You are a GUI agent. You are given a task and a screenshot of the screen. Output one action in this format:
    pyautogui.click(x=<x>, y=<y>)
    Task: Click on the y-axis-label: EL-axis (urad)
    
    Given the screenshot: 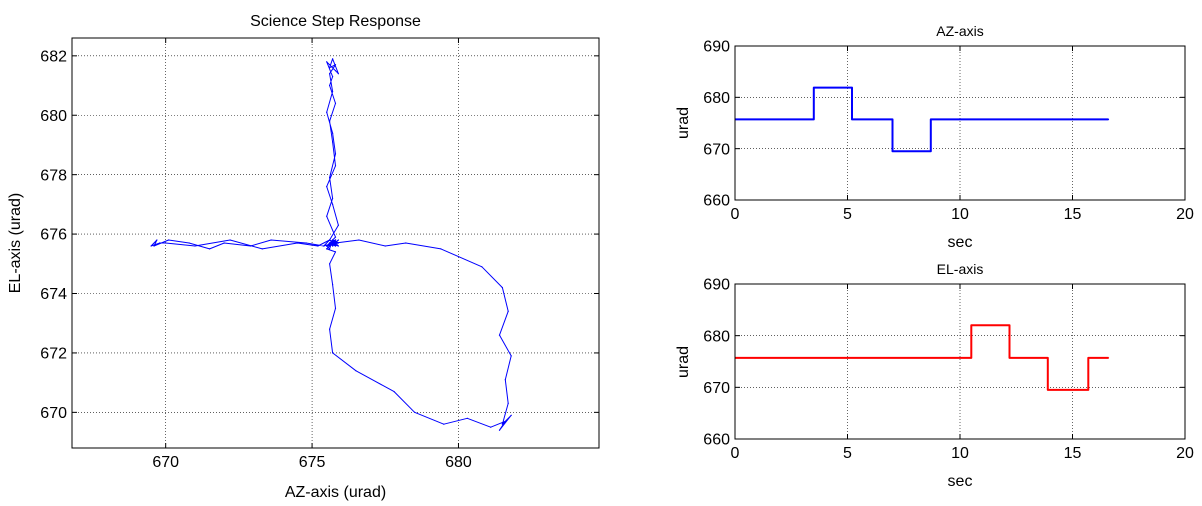 What is the action you would take?
    pyautogui.click(x=15, y=243)
    